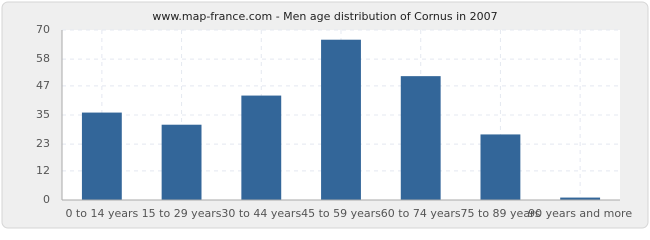 This screenshot has height=240, width=650. What do you see at coordinates (101, 213) in the screenshot?
I see `x-tick-label: 0 to 14 years` at bounding box center [101, 213].